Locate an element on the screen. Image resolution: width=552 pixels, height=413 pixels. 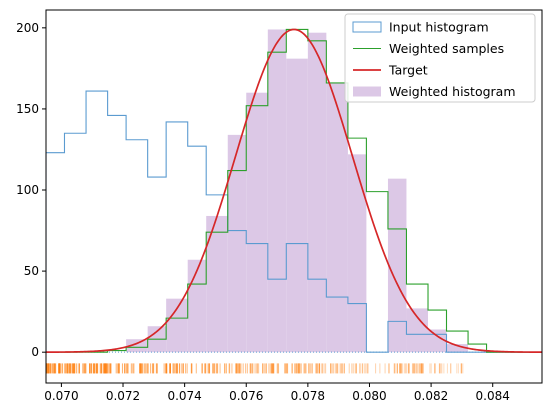
x-axis: 0.070 0.072 0.074 0.076 0.078 0.080 0.082 0.084 is located at coordinates (277, 393).